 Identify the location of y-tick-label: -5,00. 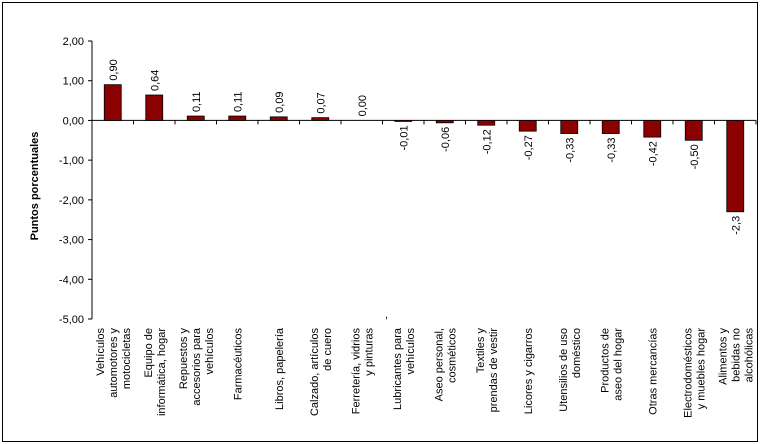
(71, 320).